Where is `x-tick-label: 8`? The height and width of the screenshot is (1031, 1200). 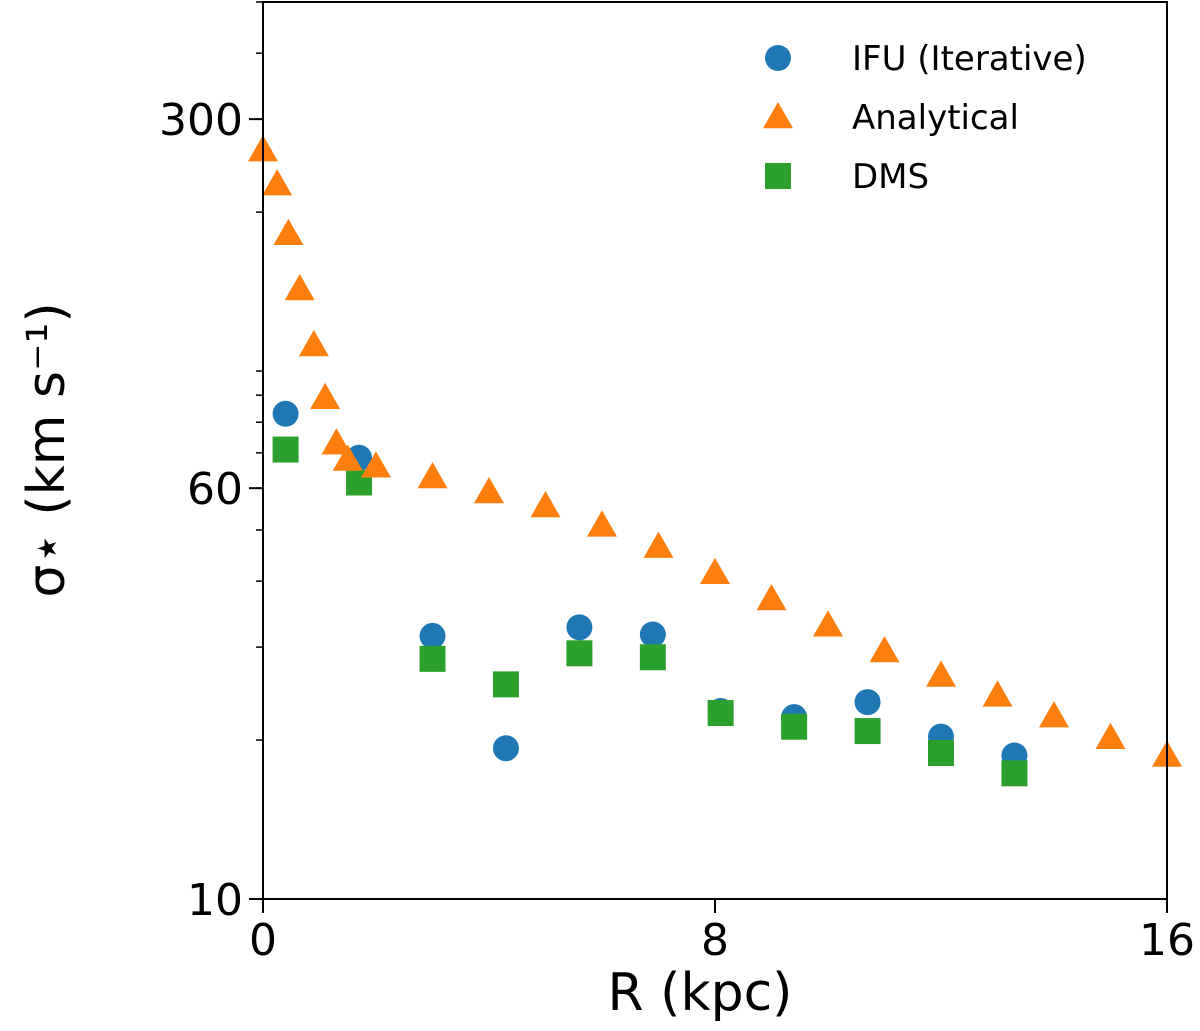
x-tick-label: 8 is located at coordinates (715, 940).